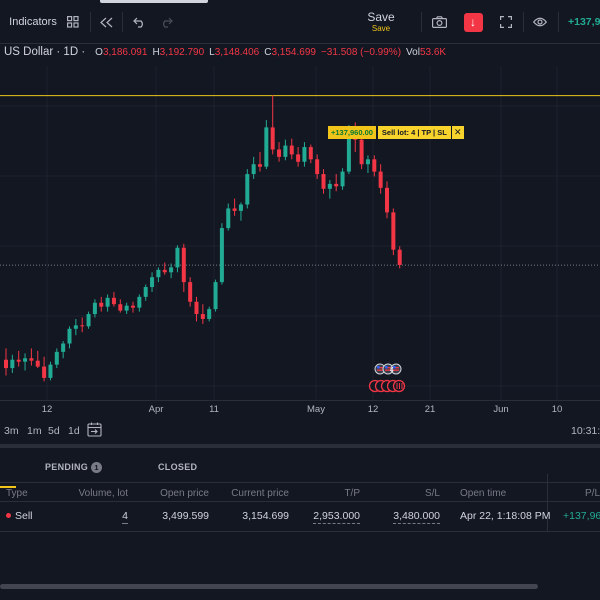 This screenshot has height=600, width=600. What do you see at coordinates (506, 22) in the screenshot?
I see `fullscreen-button` at bounding box center [506, 22].